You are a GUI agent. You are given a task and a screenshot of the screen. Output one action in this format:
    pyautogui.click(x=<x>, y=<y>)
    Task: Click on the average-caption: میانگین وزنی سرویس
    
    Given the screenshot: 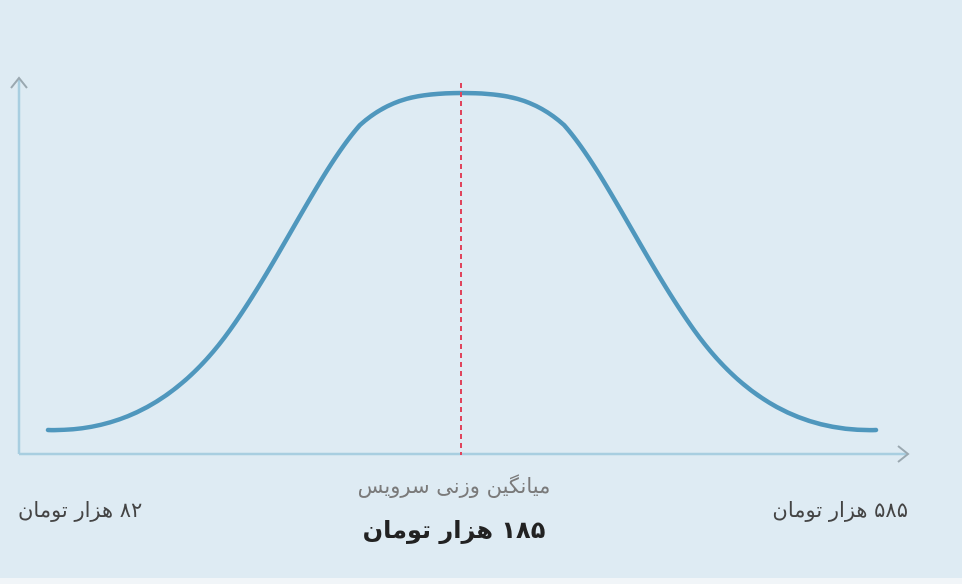 What is the action you would take?
    pyautogui.click(x=454, y=486)
    